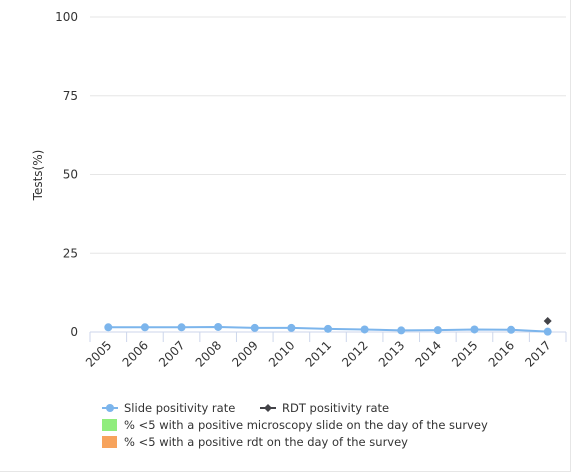 The image size is (572, 473). What do you see at coordinates (70, 175) in the screenshot?
I see `y-tick-label: 50` at bounding box center [70, 175].